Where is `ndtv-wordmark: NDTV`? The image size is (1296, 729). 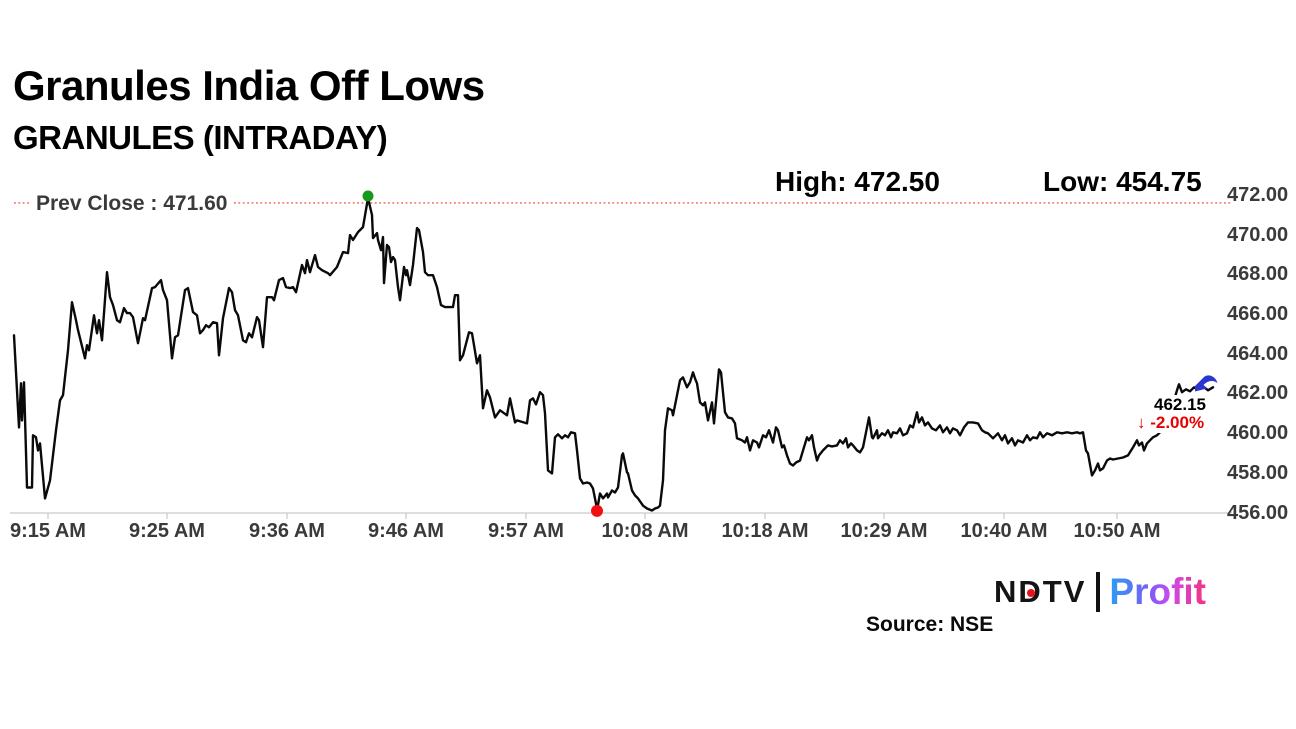
ndtv-wordmark: NDTV is located at coordinates (1040, 592).